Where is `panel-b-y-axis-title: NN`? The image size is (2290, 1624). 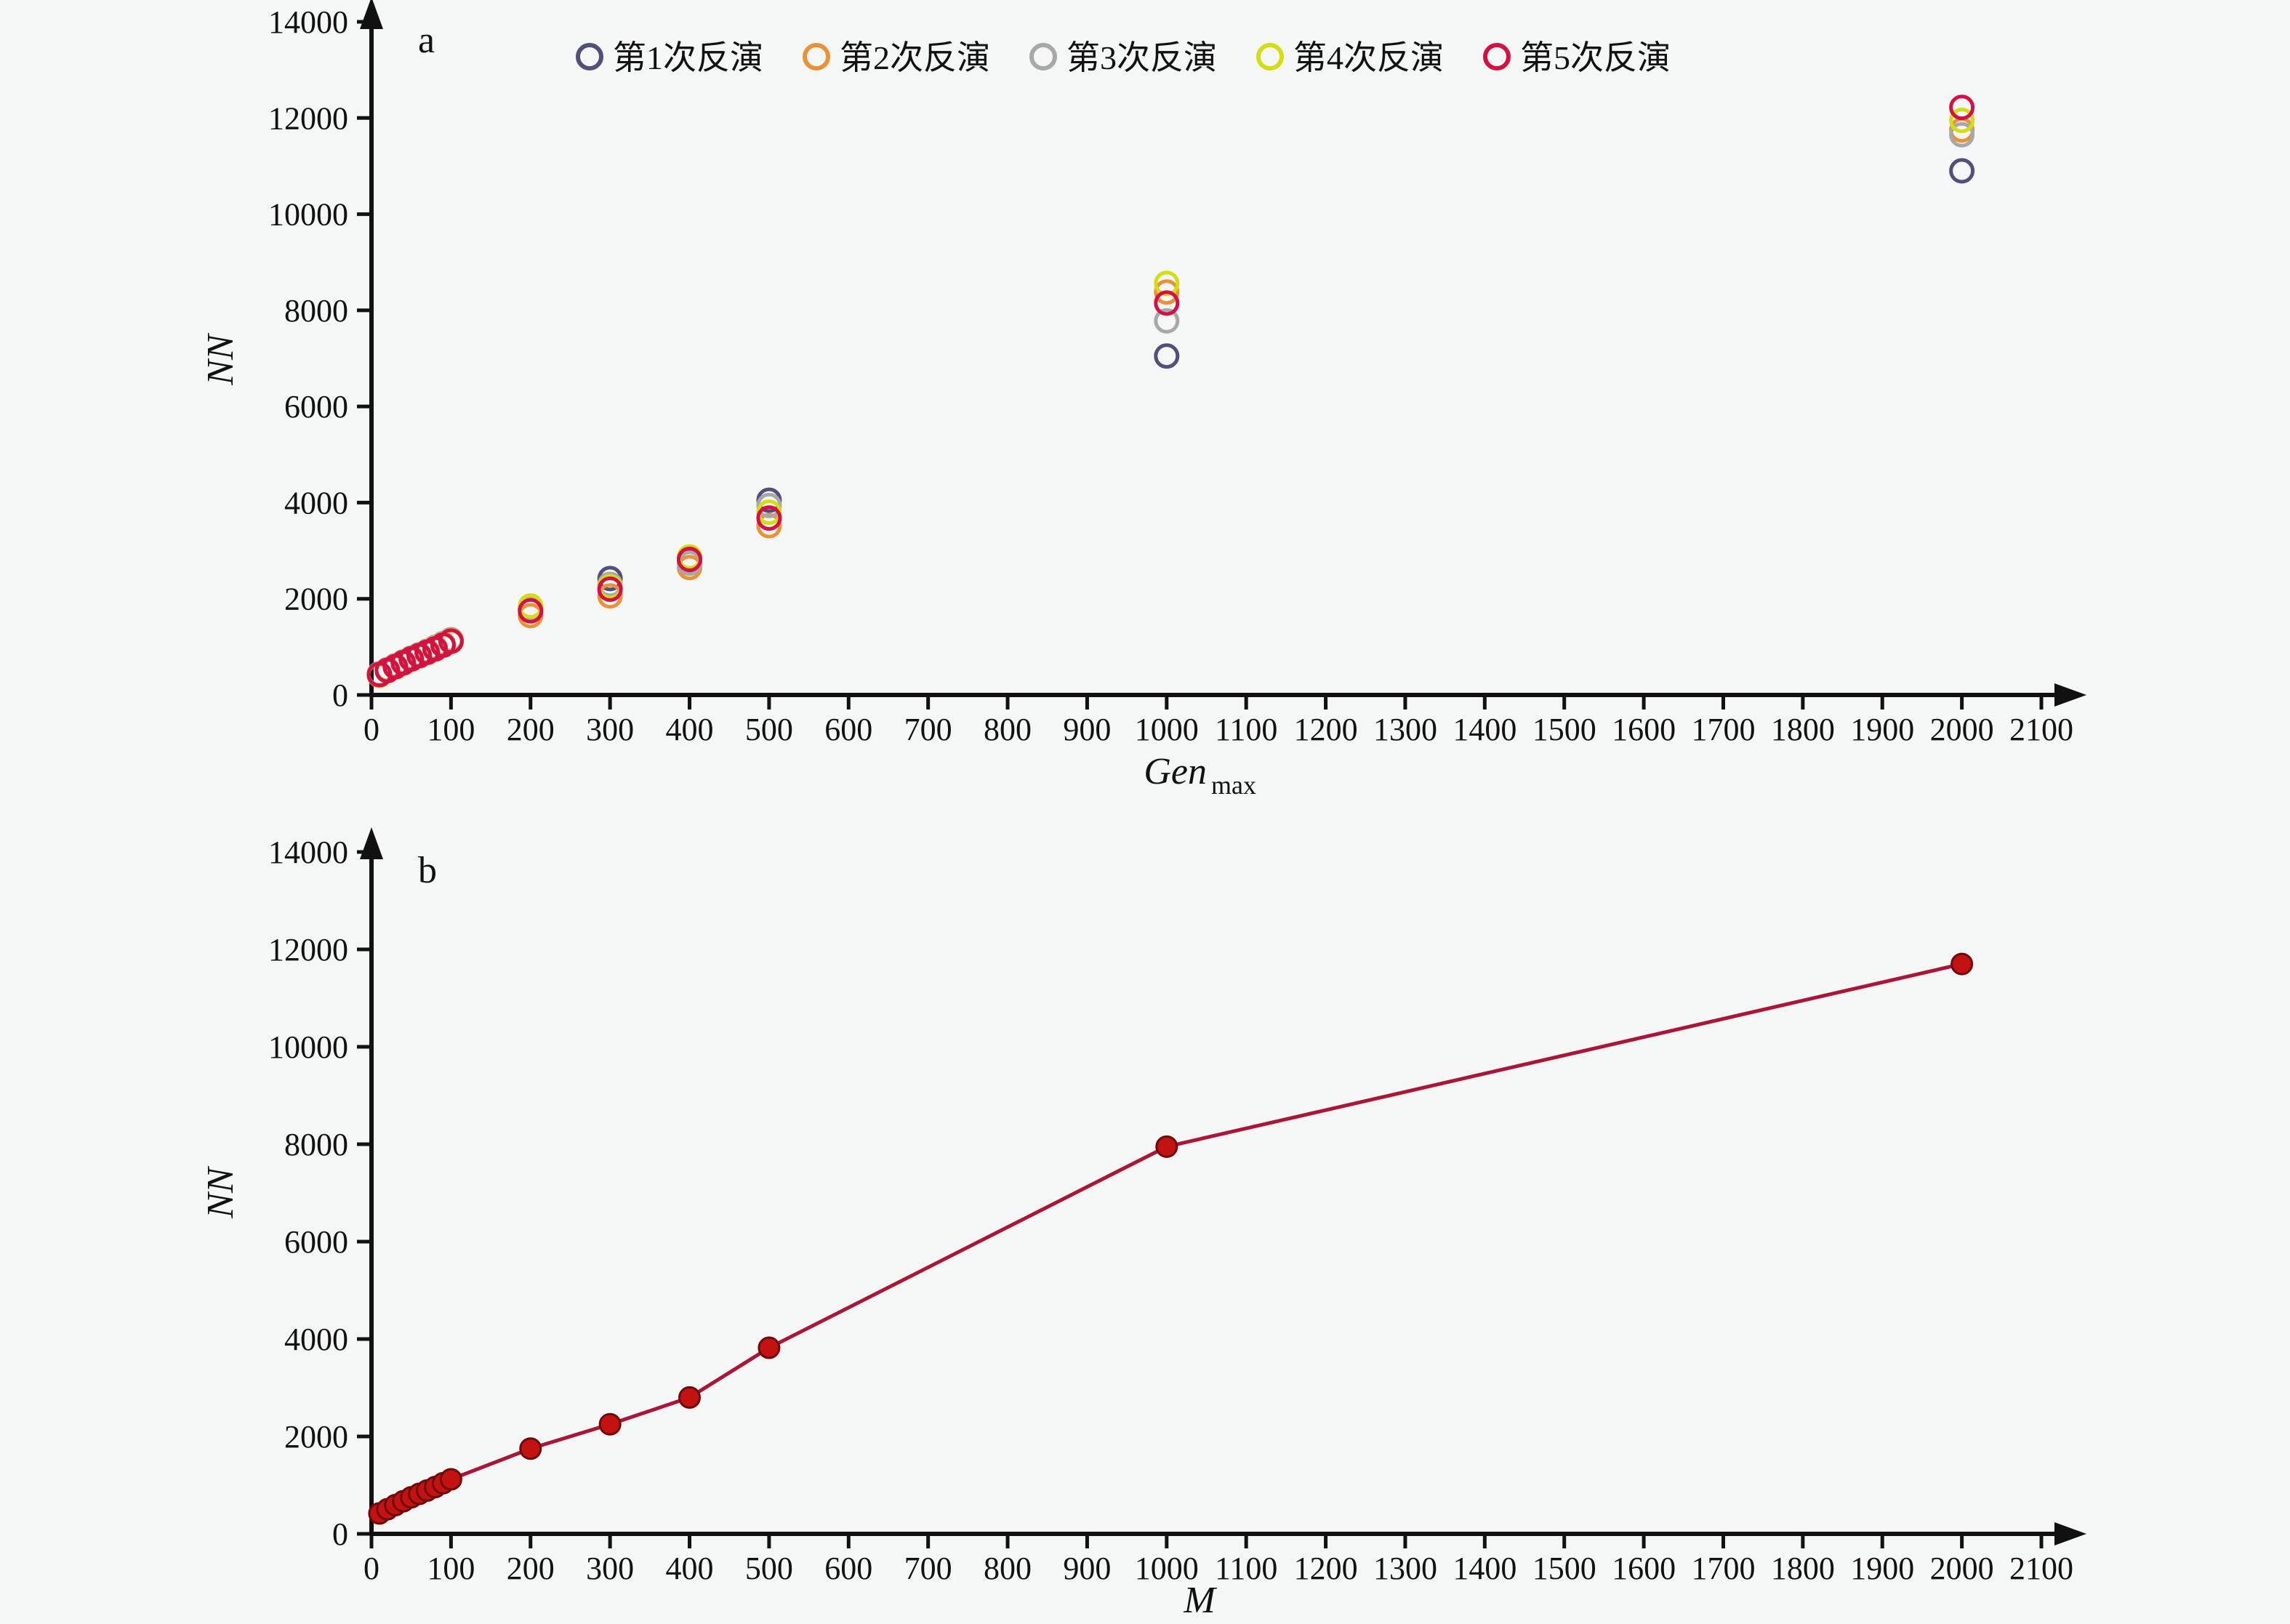 panel-b-y-axis-title: NN is located at coordinates (220, 1192).